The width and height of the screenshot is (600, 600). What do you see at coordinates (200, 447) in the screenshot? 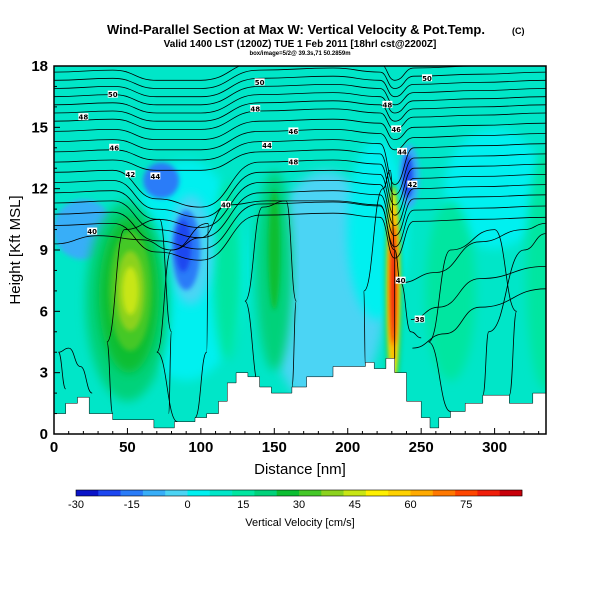
I see `x-tick-label: 100` at bounding box center [200, 447].